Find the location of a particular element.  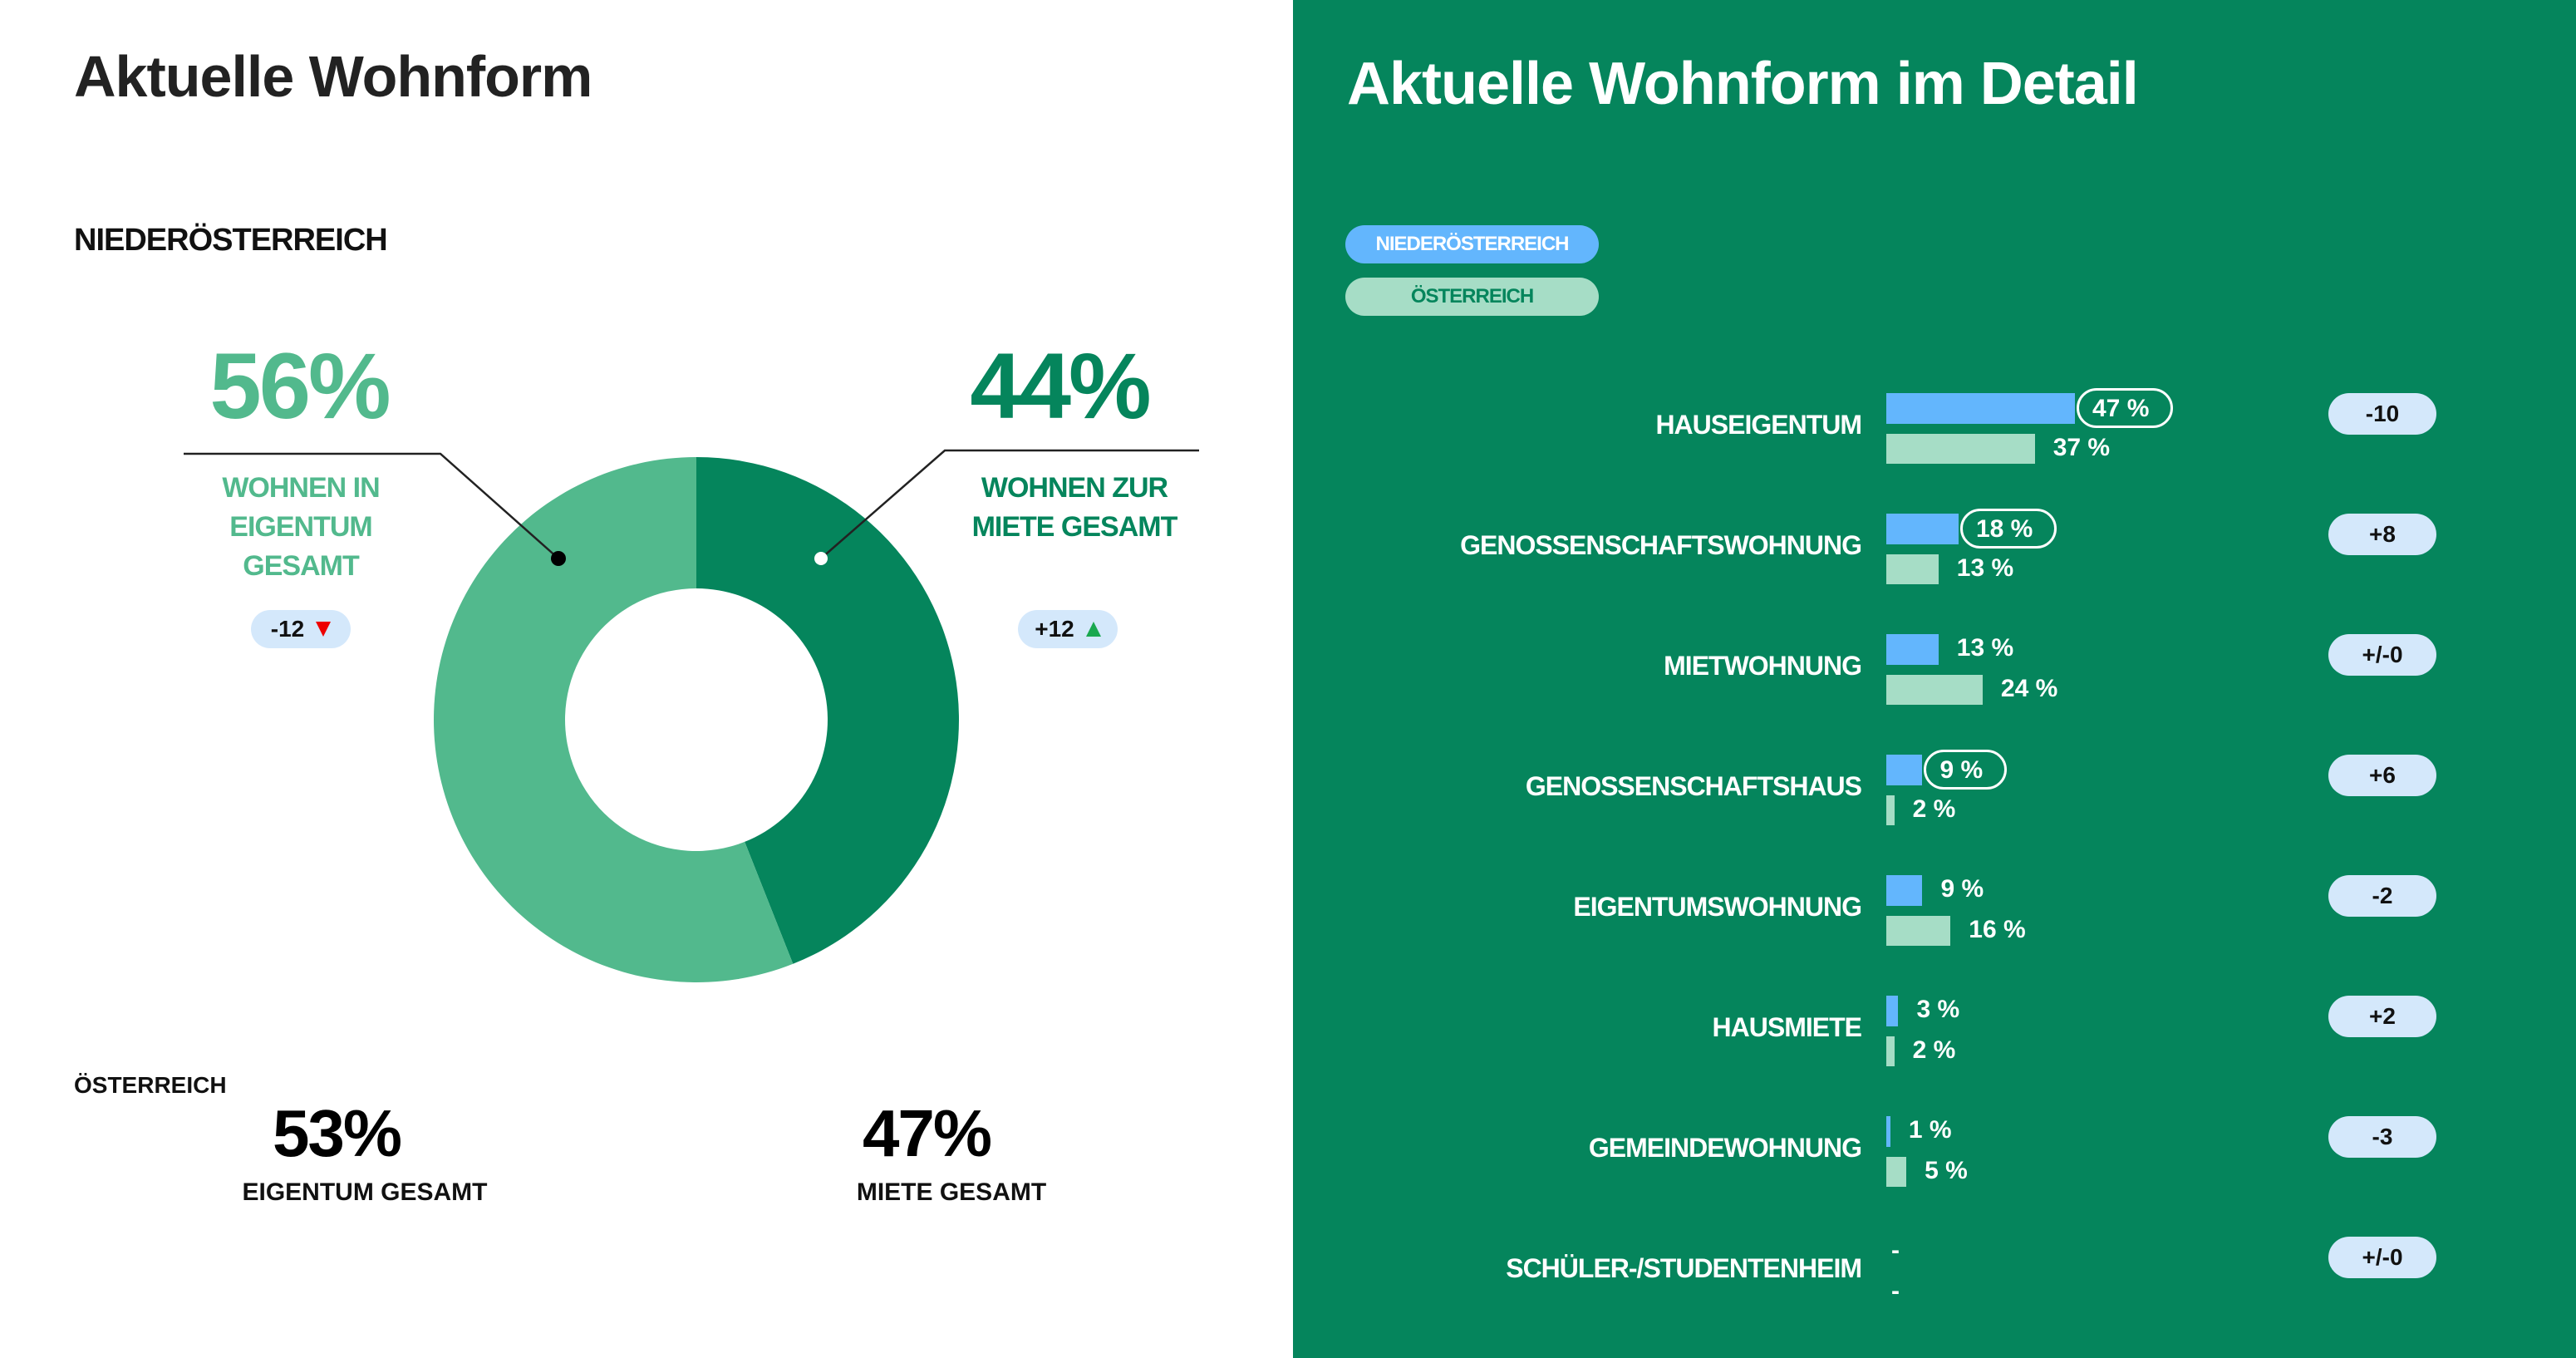

miete-marker-dot is located at coordinates (821, 558).